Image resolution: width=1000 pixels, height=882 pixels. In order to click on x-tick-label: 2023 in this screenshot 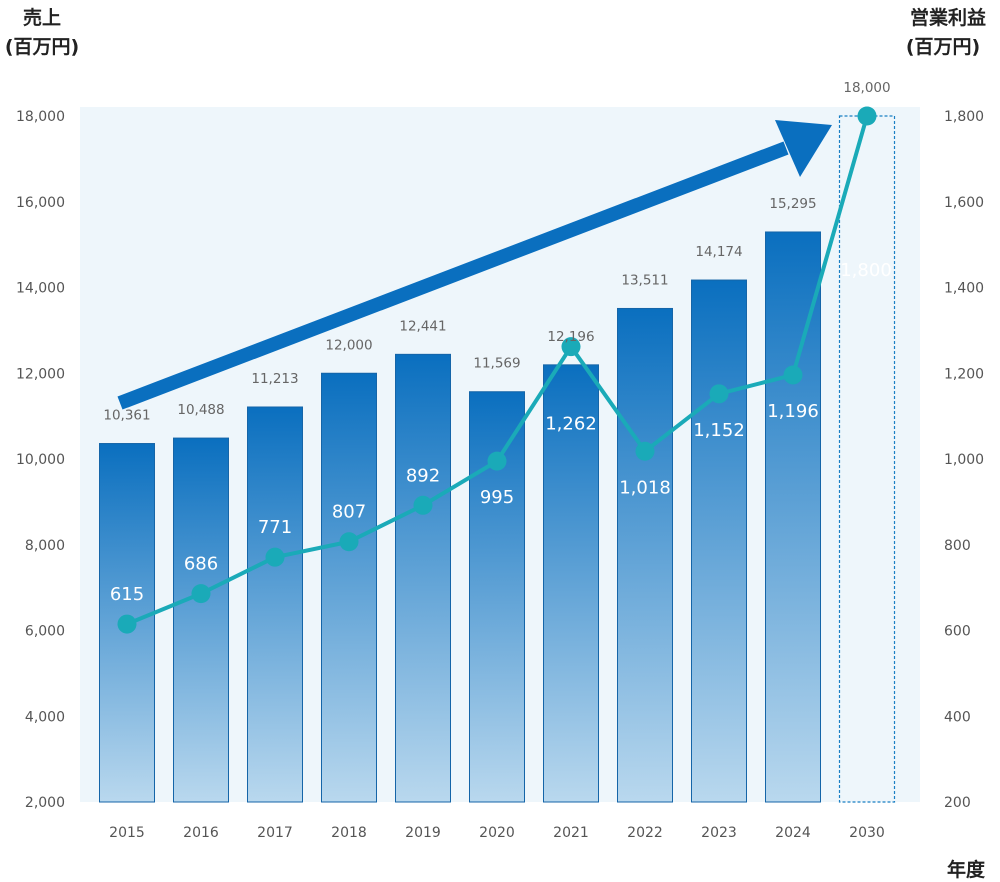, I will do `click(719, 833)`.